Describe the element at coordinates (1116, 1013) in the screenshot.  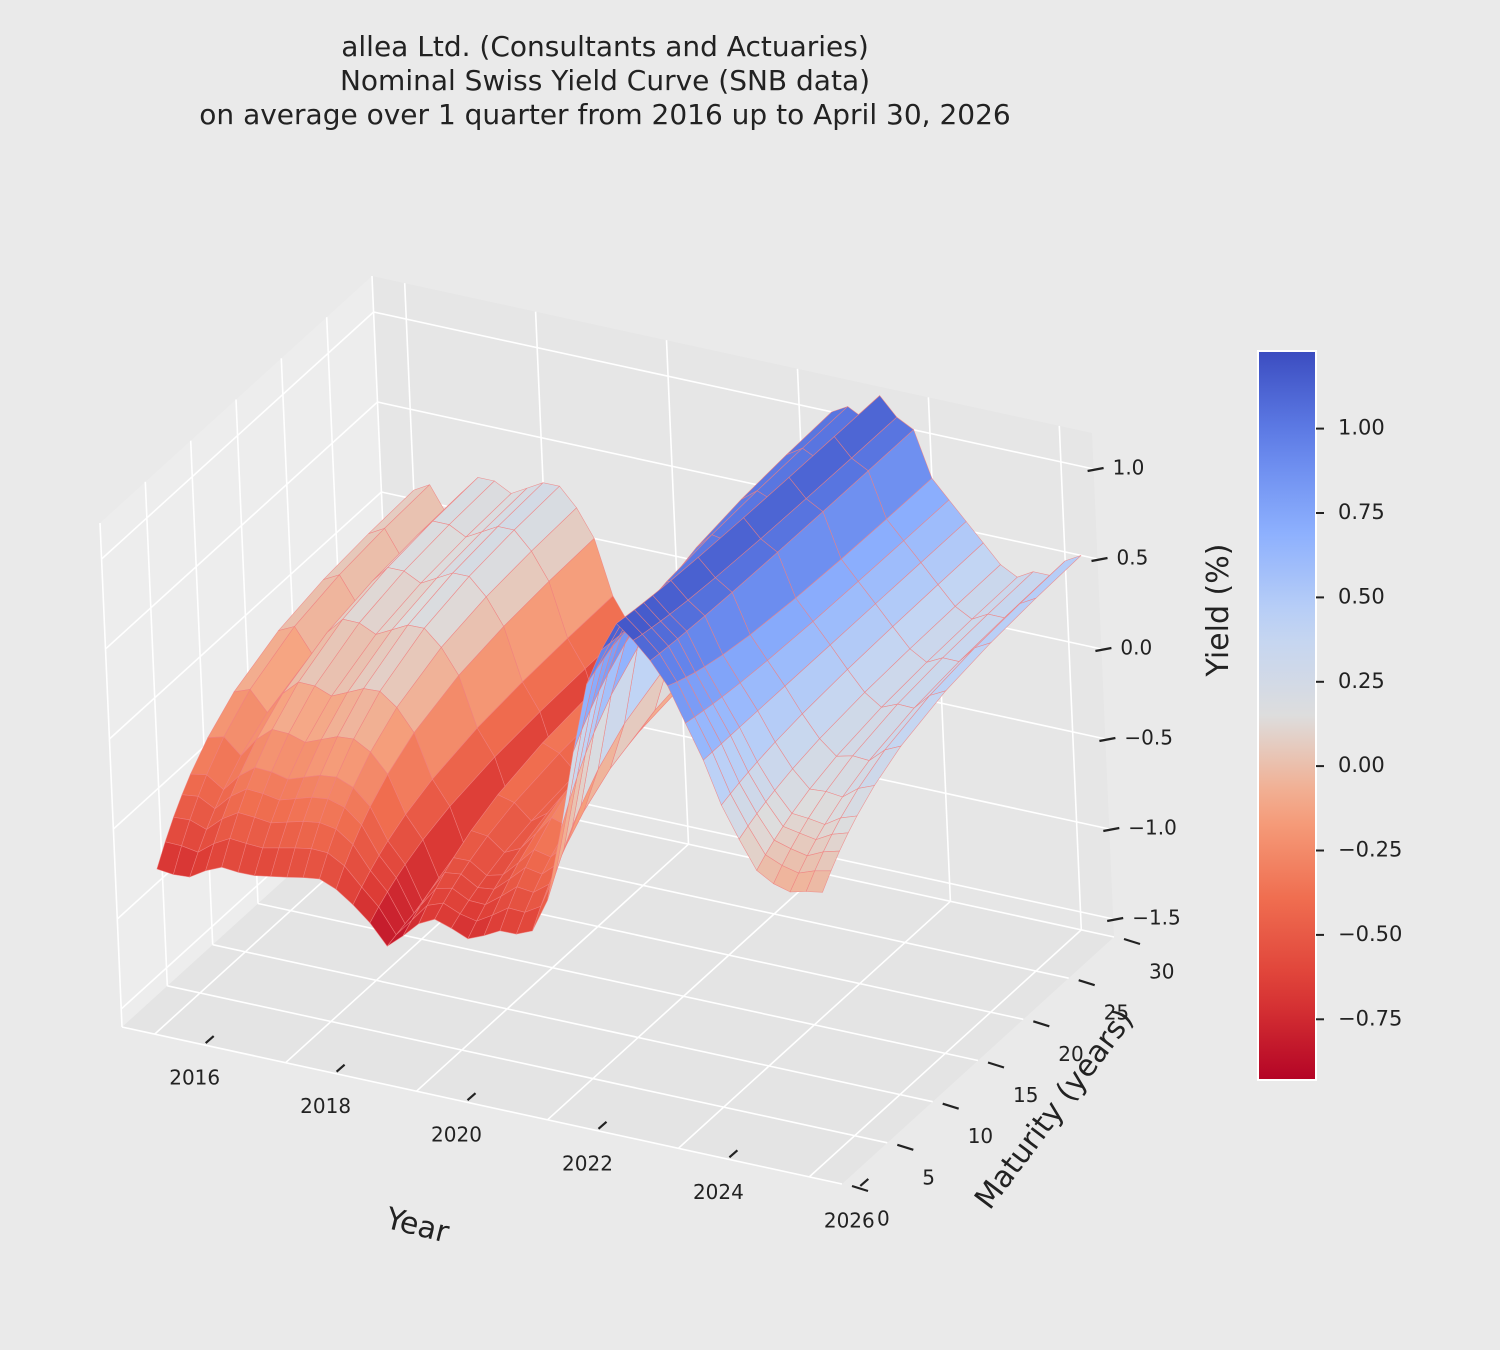
I see `y-tick-label: 25` at that location.